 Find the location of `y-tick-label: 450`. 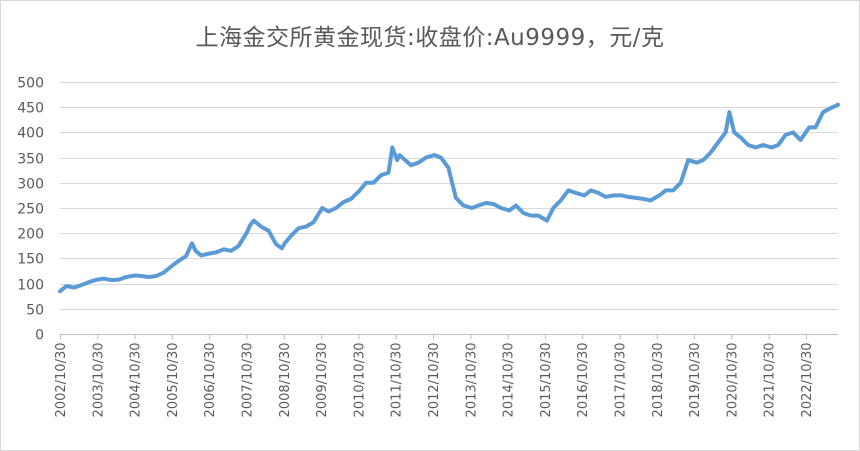

y-tick-label: 450 is located at coordinates (30, 109).